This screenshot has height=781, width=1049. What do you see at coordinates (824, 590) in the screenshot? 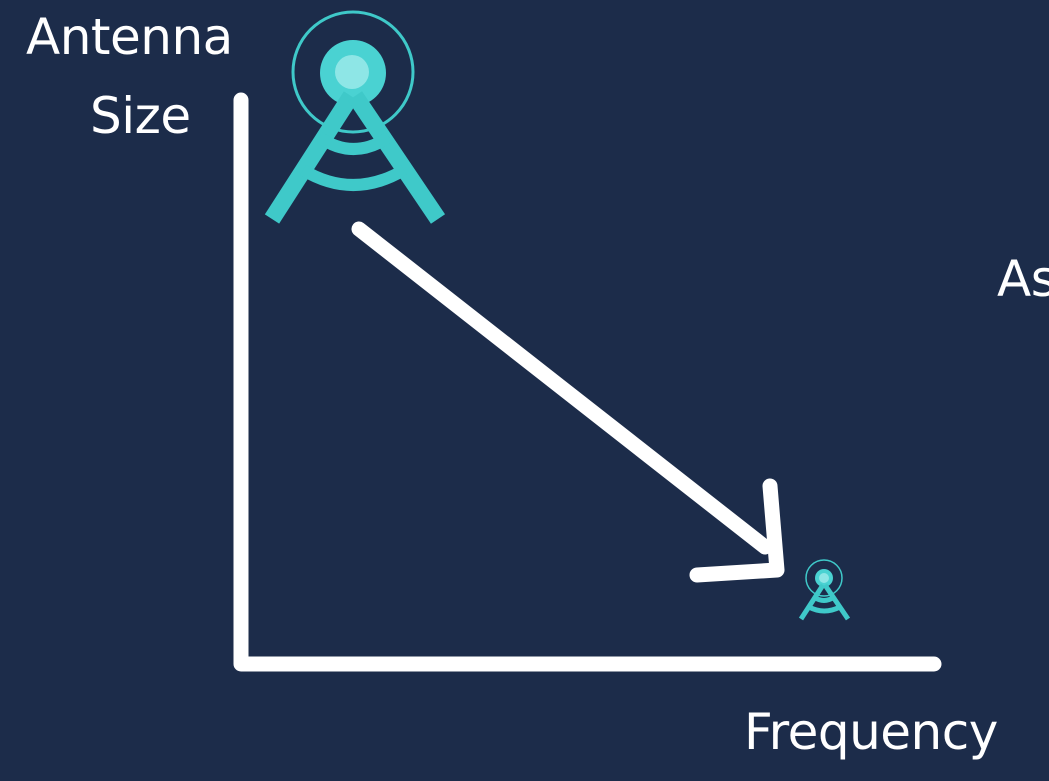
I see `small-antenna-icon` at bounding box center [824, 590].